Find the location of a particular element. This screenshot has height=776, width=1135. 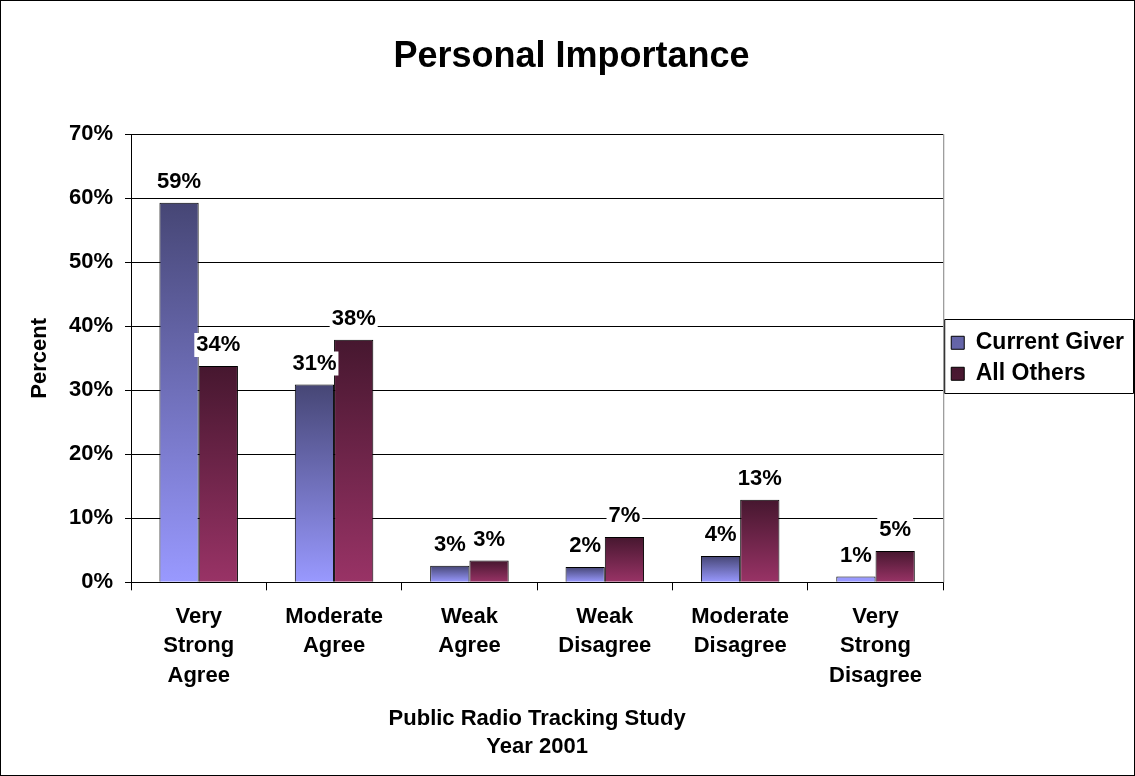

y-axis-title: Percent is located at coordinates (39, 358).